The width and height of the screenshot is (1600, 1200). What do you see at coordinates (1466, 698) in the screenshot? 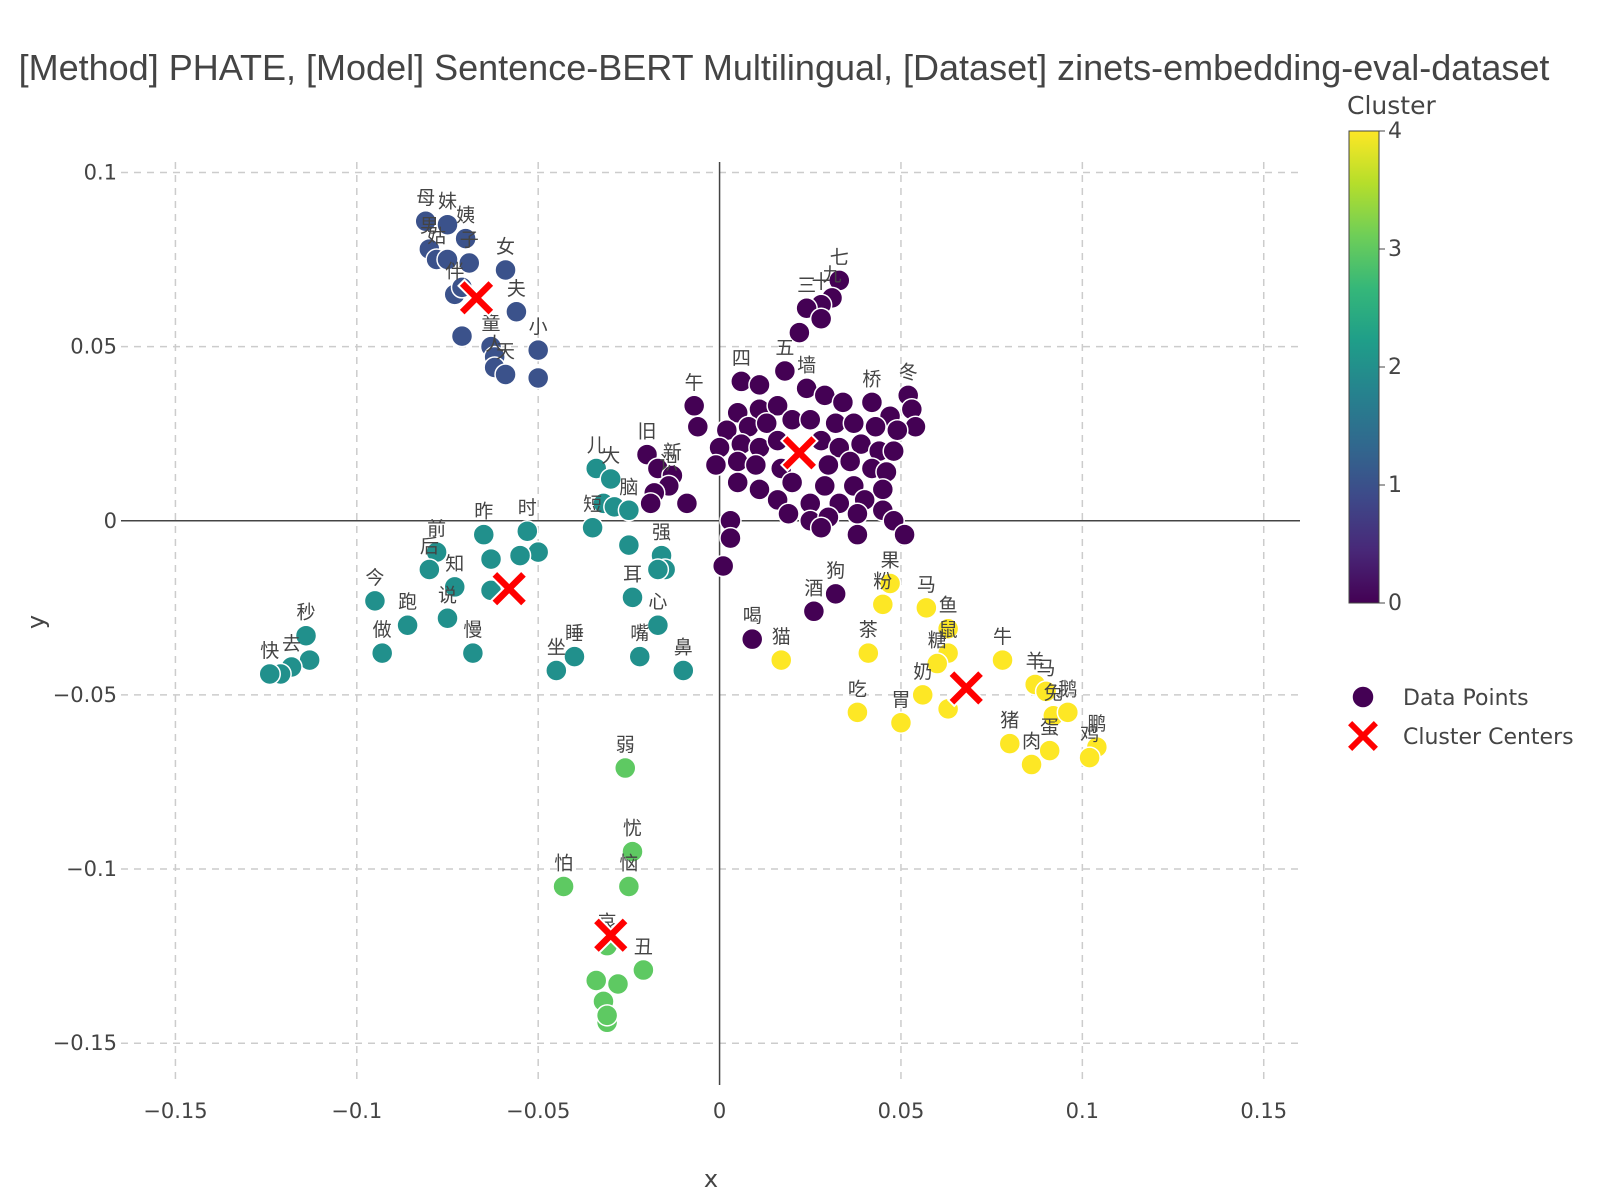
I see `legend-label: Data Points` at bounding box center [1466, 698].